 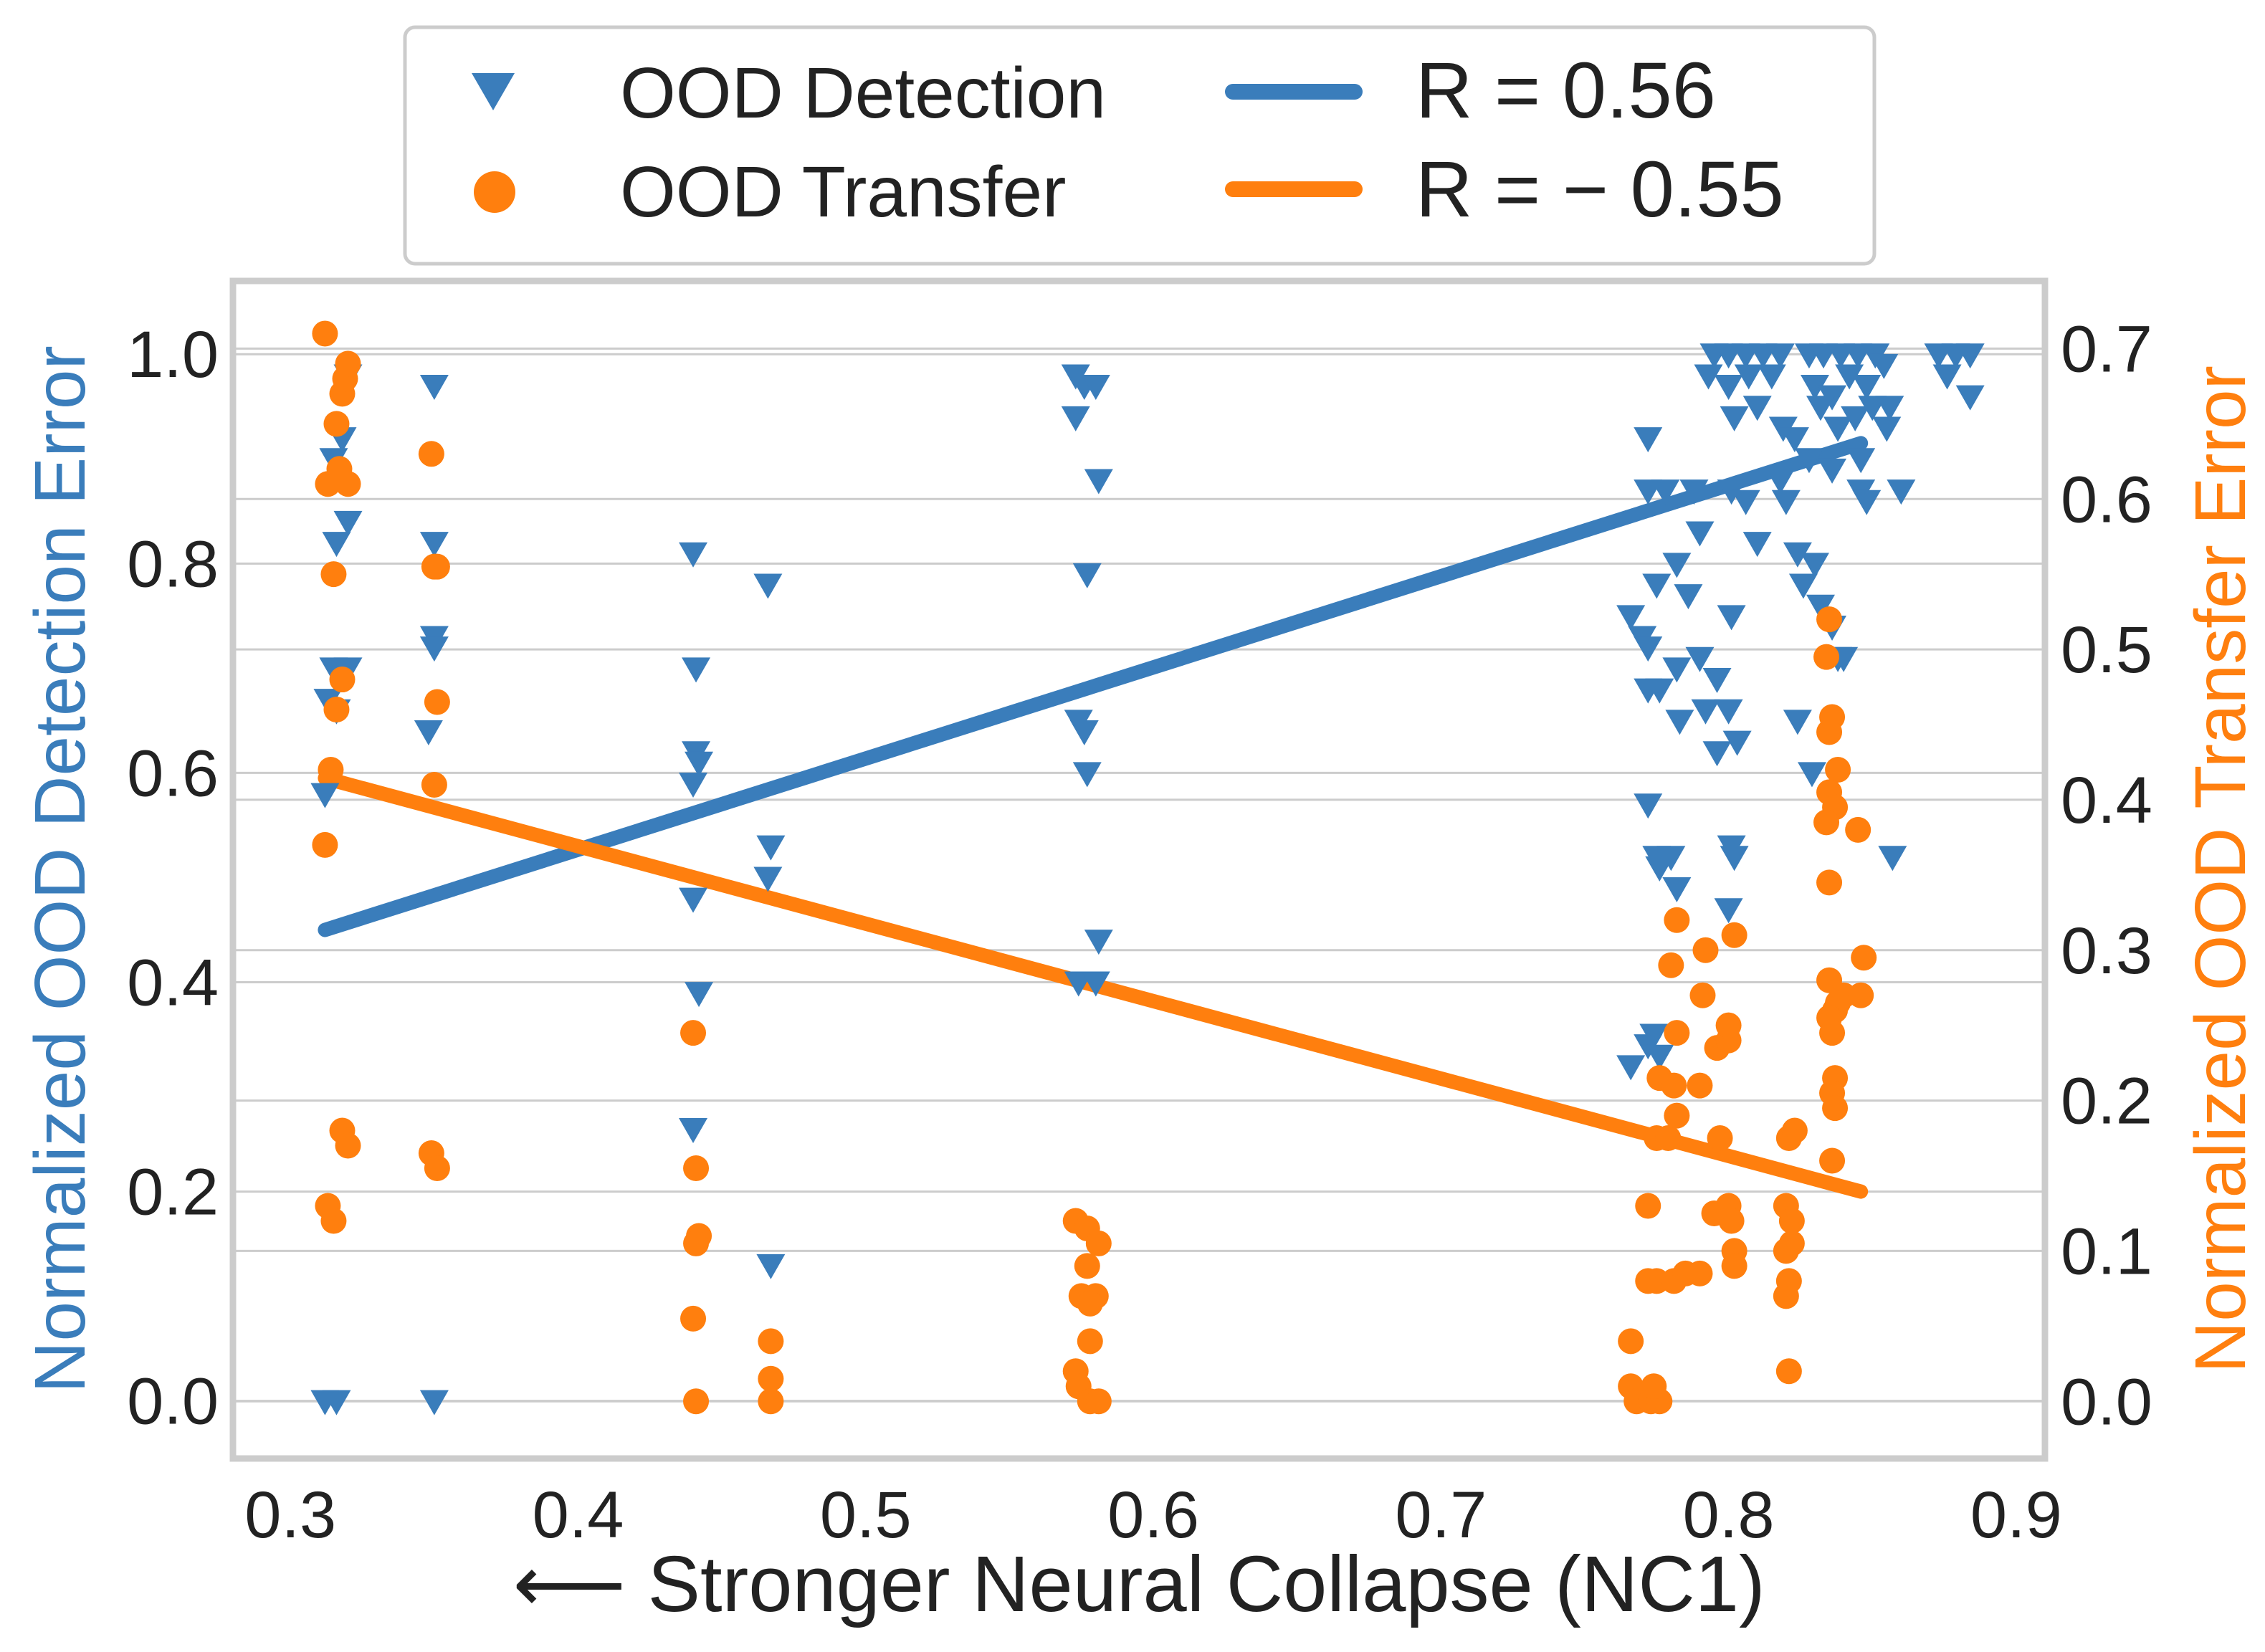 I want to click on x-tick-label: 0.6, so click(x=1153, y=1515).